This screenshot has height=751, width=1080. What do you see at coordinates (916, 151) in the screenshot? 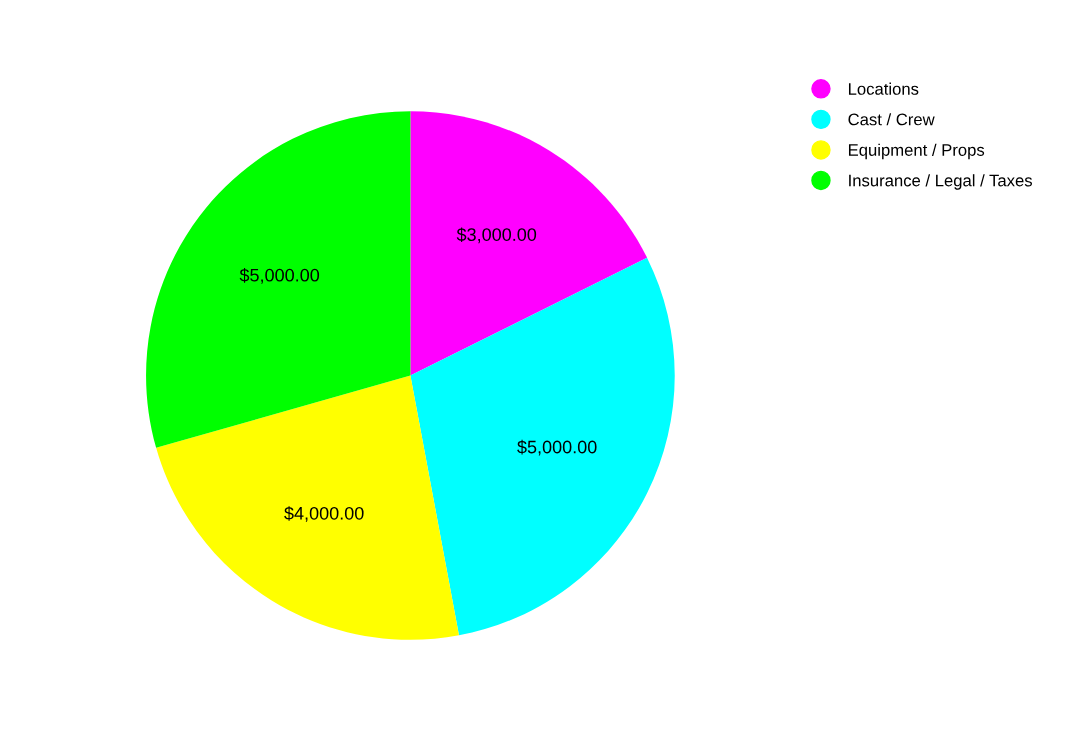
I see `legend-label: Equipment / Props` at bounding box center [916, 151].